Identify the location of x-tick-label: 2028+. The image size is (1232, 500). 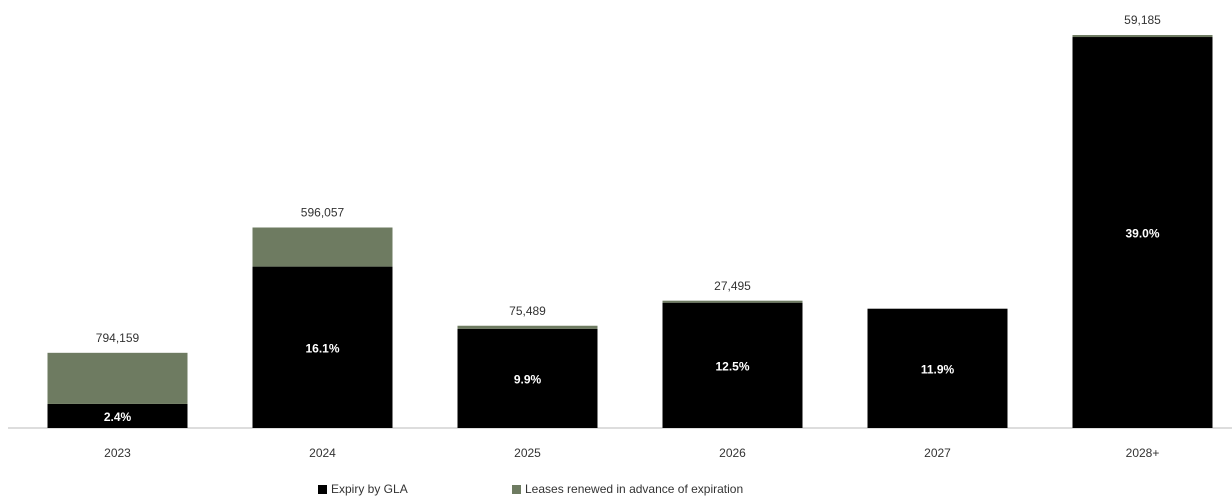
(1143, 453).